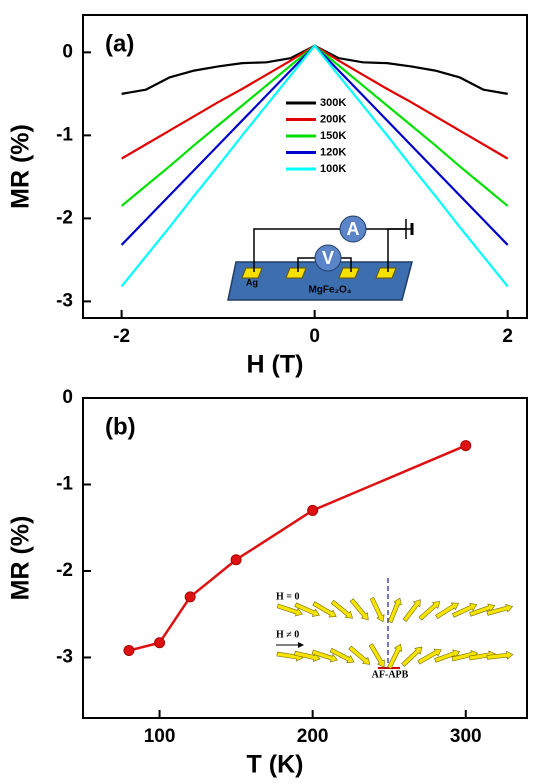 This screenshot has width=533, height=784. Describe the element at coordinates (507, 336) in the screenshot. I see `x-tick-label: 2` at that location.